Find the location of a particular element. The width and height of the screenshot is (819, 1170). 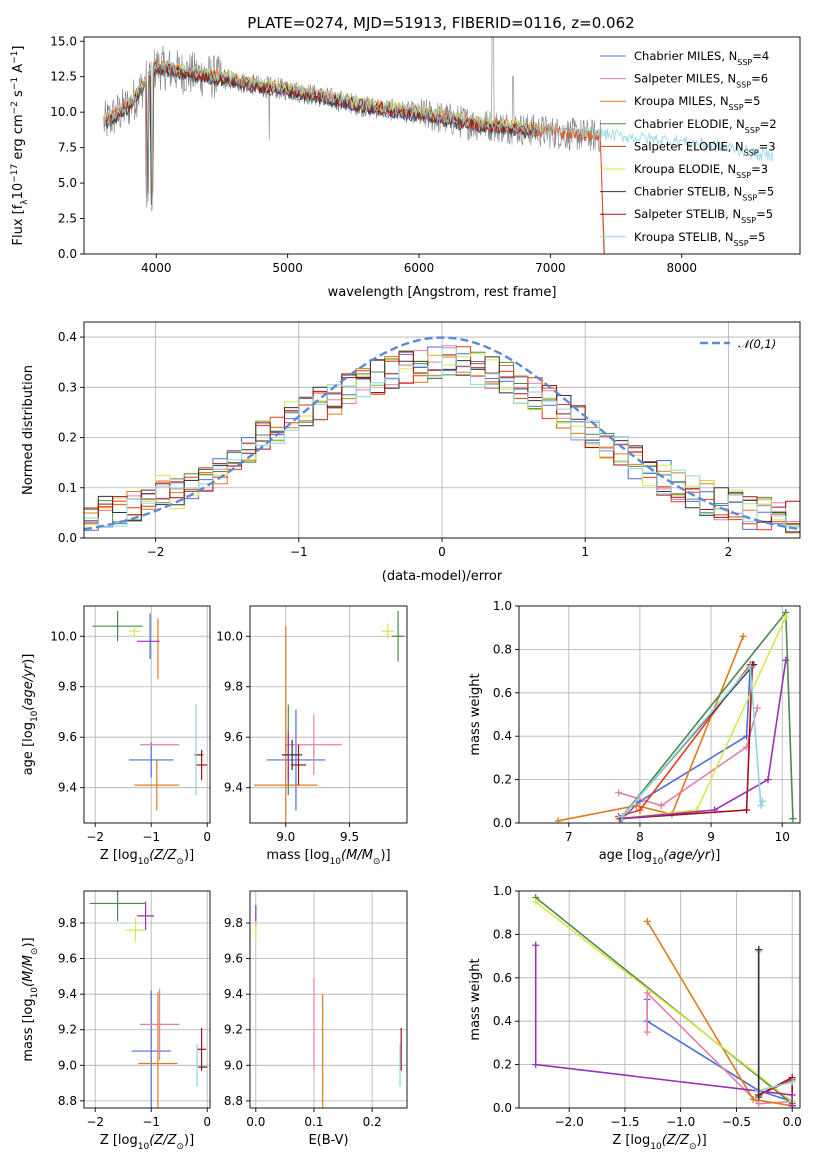

legend-entry: Chabrier ELODIE, NSSP=2 is located at coordinates (705, 126).